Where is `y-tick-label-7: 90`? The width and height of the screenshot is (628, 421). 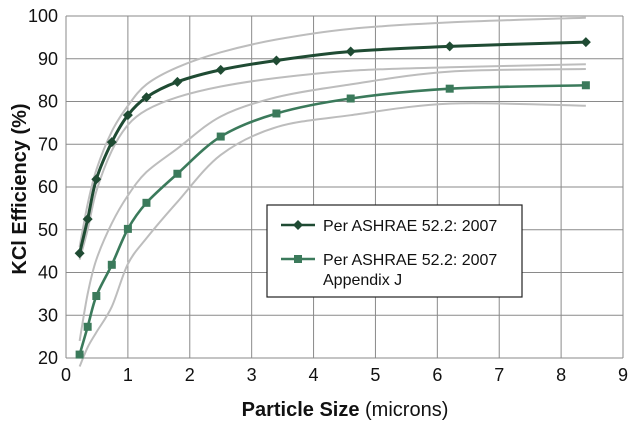
y-tick-label-7: 90 is located at coordinates (48, 59).